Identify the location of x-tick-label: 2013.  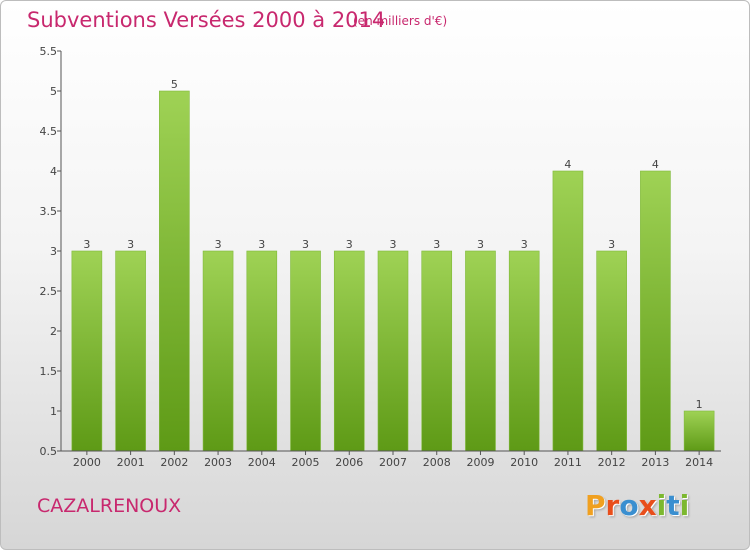
(655, 462).